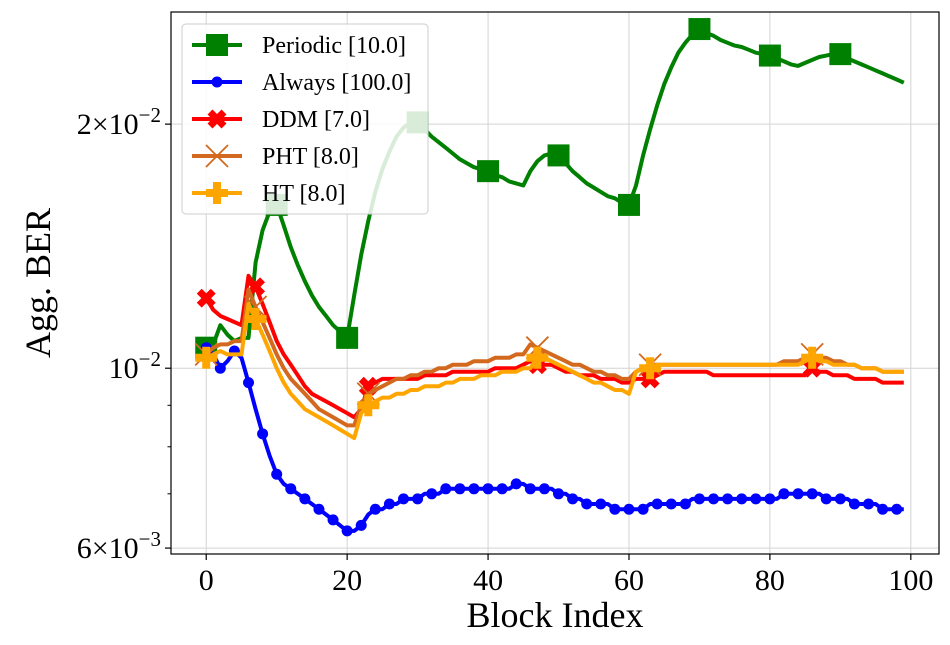 Image resolution: width=950 pixels, height=645 pixels. What do you see at coordinates (38, 283) in the screenshot?
I see `y-axis-title: Agg. BER` at bounding box center [38, 283].